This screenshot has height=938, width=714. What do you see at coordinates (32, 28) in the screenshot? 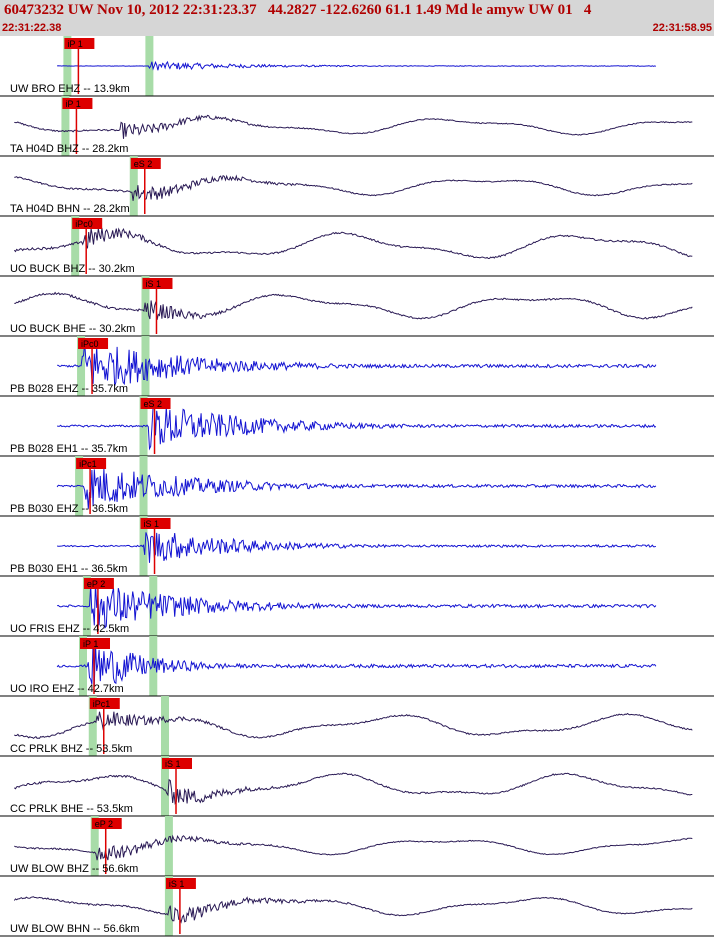
I see `start-time: 22:31:22.38` at bounding box center [32, 28].